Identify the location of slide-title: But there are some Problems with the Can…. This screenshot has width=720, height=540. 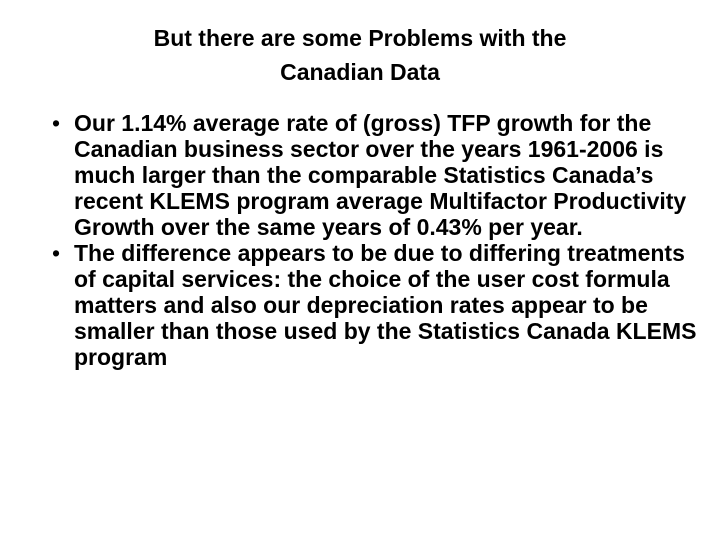
(360, 55).